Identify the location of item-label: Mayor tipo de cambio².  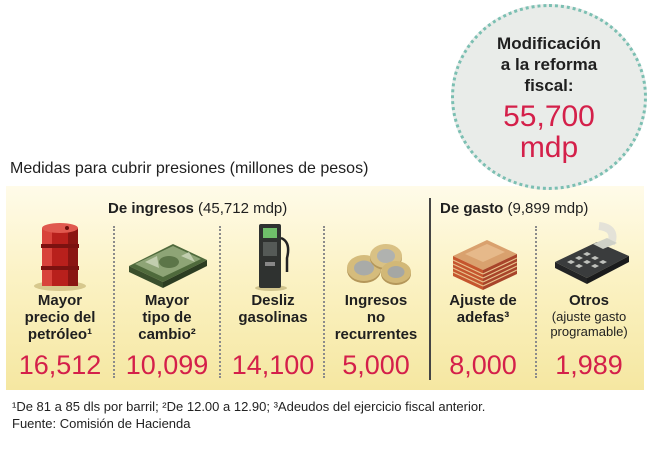
(167, 317).